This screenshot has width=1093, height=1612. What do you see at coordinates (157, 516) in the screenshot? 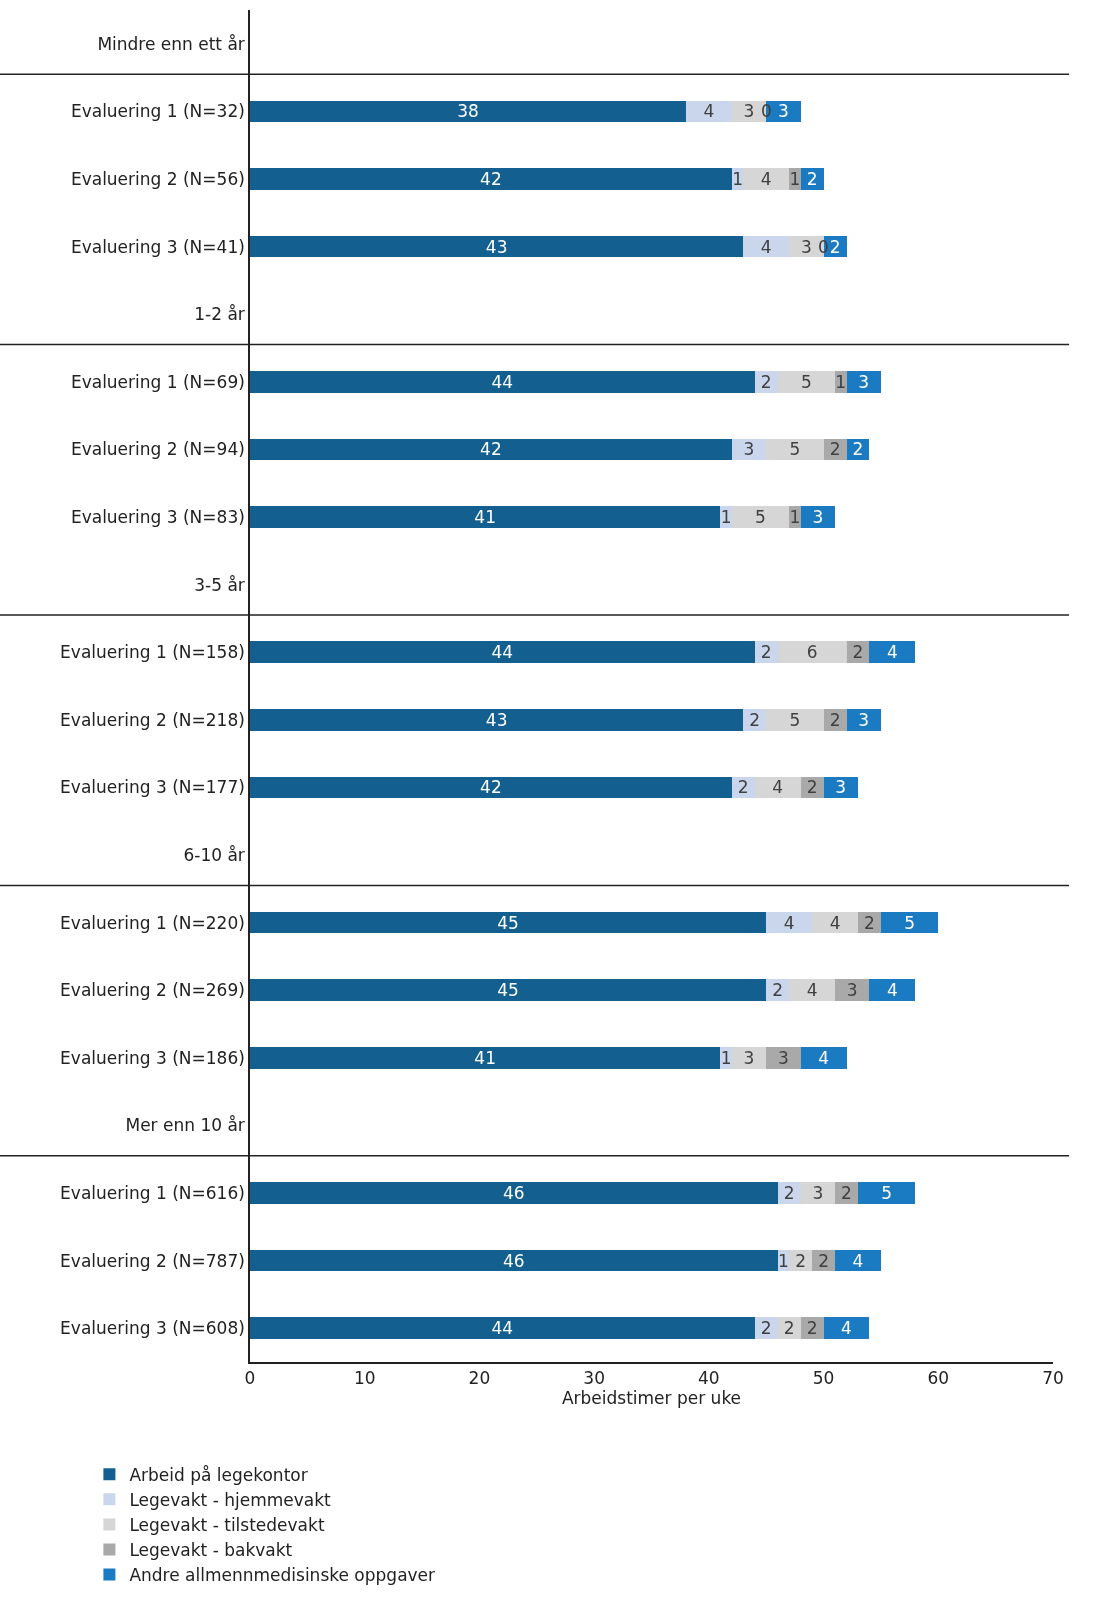
I see `y-tick-label: Evaluering 3 (N=83)` at bounding box center [157, 516].